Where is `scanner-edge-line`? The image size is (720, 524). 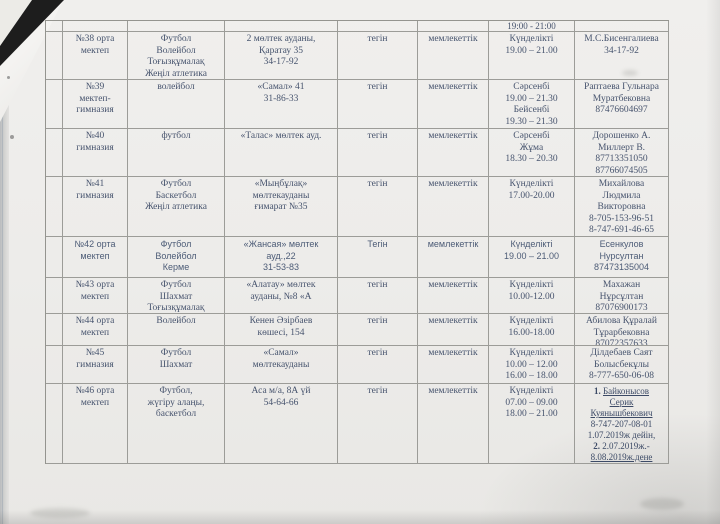 scanner-edge-line is located at coordinates (2, 262).